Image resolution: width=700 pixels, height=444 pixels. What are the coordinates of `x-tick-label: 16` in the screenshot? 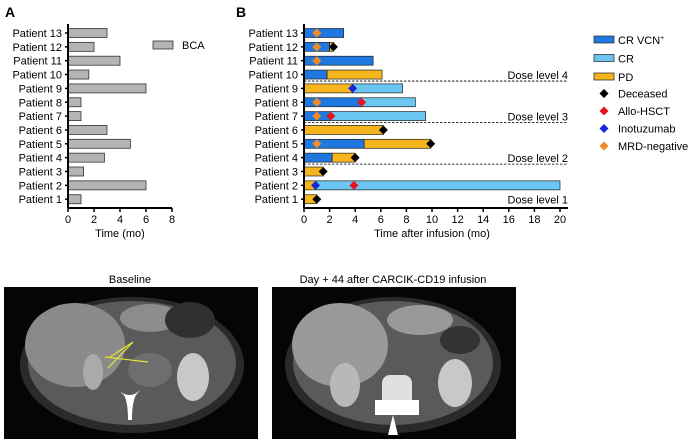 It's located at (509, 220).